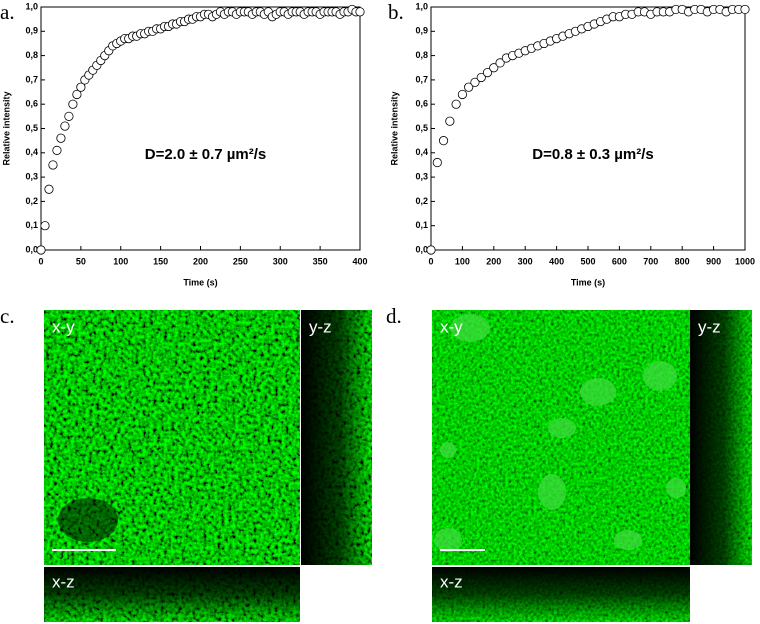 This screenshot has height=624, width=760. What do you see at coordinates (587, 261) in the screenshot?
I see `x-tick-label: 500` at bounding box center [587, 261].